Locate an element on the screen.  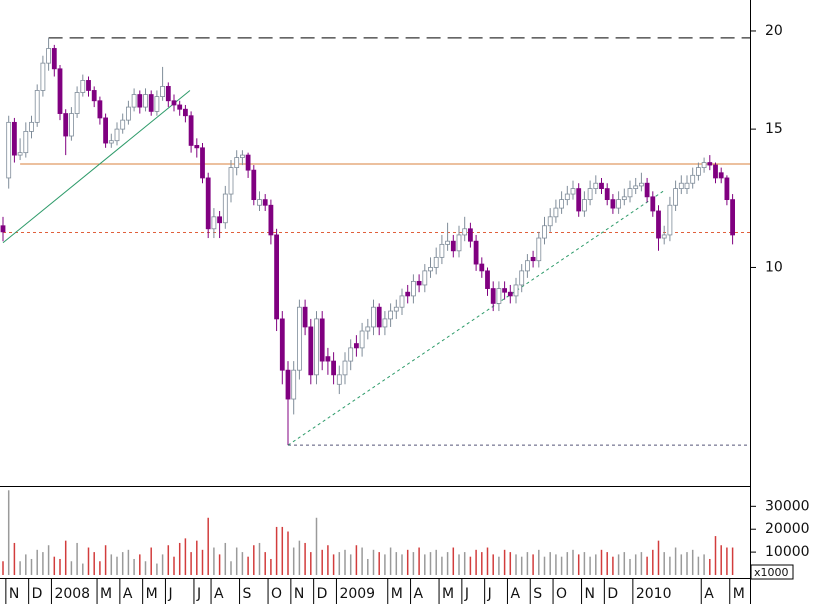
x-tick-label: J is located at coordinates (169, 594).